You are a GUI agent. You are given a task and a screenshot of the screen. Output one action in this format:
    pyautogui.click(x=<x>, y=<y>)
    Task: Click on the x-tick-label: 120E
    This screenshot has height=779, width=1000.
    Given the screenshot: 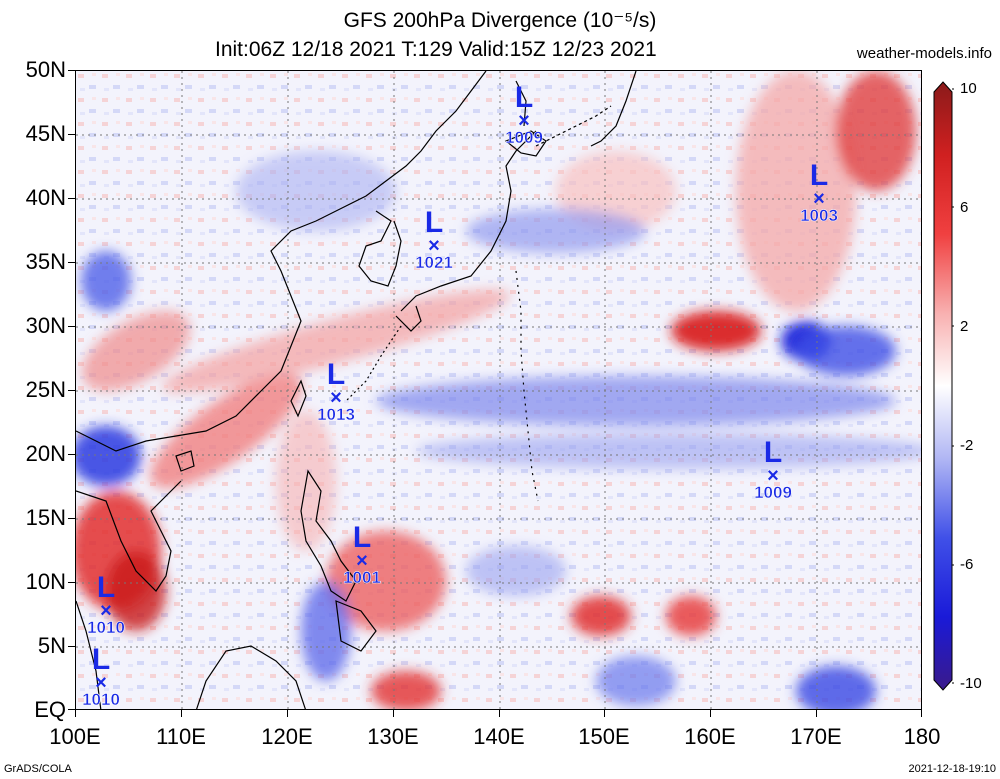 What is the action you would take?
    pyautogui.click(x=287, y=736)
    